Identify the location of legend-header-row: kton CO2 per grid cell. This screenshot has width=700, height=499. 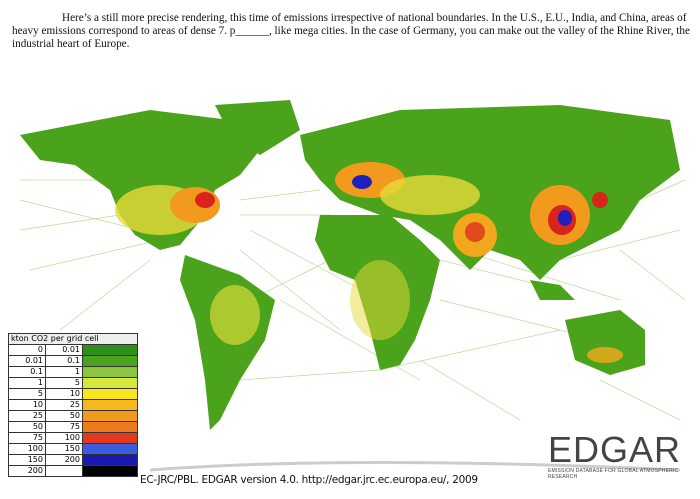
(73, 339).